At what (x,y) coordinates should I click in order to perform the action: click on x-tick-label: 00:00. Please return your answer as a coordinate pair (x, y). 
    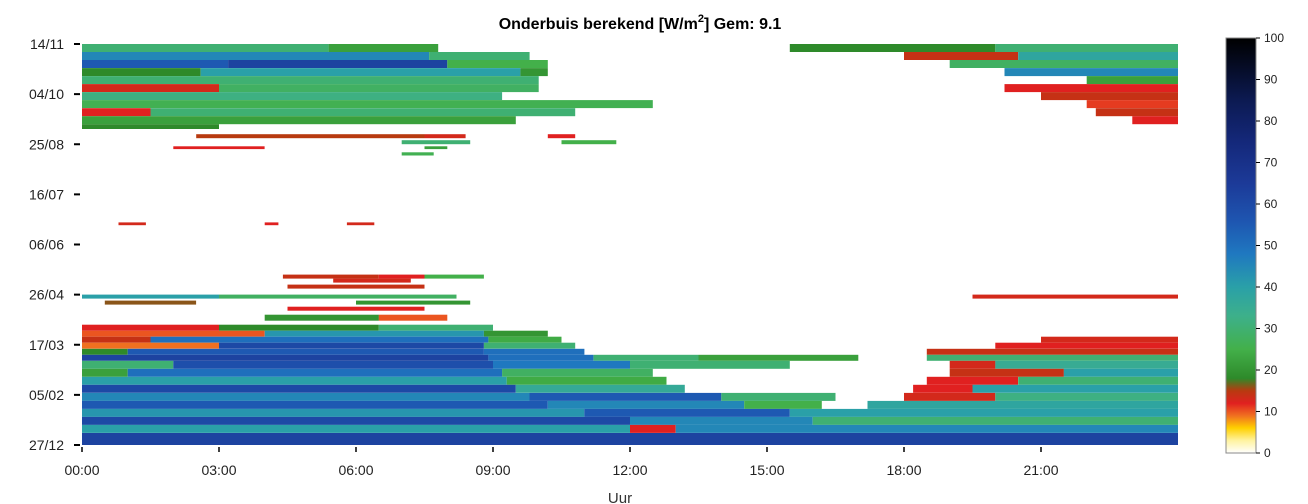
    Looking at the image, I should click on (81, 470).